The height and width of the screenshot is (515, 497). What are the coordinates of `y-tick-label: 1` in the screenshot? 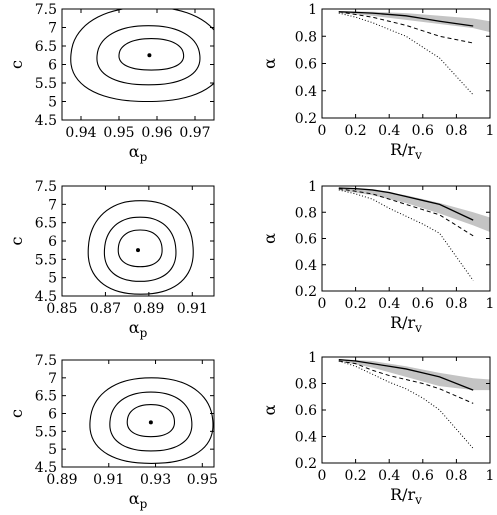 It's located at (312, 187).